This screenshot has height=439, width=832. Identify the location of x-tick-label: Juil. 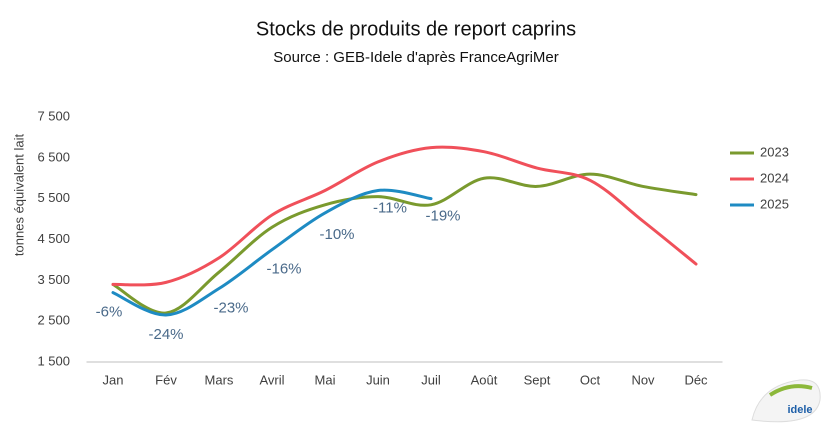
(431, 379).